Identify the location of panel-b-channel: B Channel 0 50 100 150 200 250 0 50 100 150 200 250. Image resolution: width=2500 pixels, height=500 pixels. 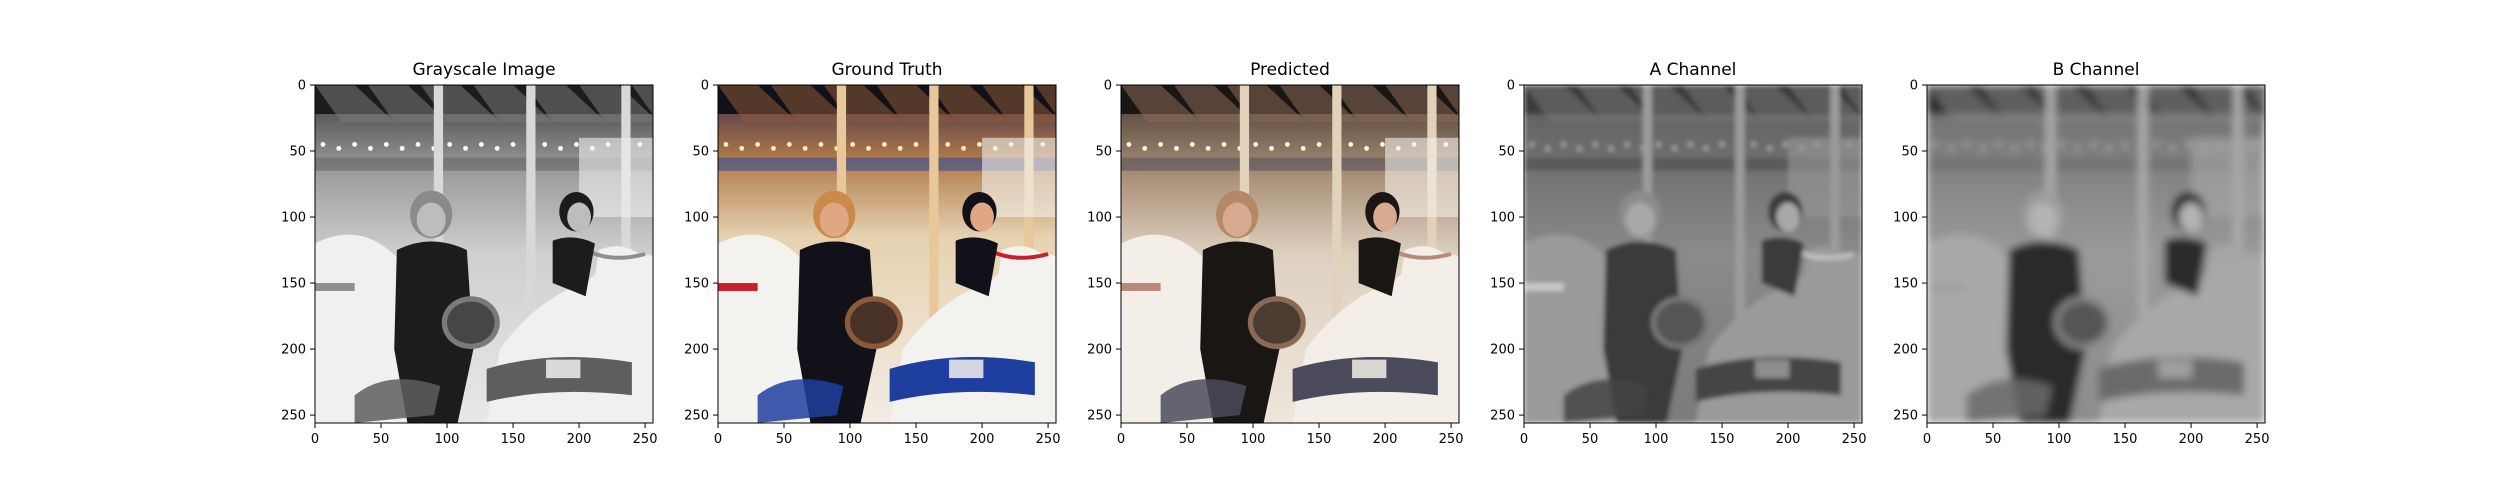
(2081, 253).